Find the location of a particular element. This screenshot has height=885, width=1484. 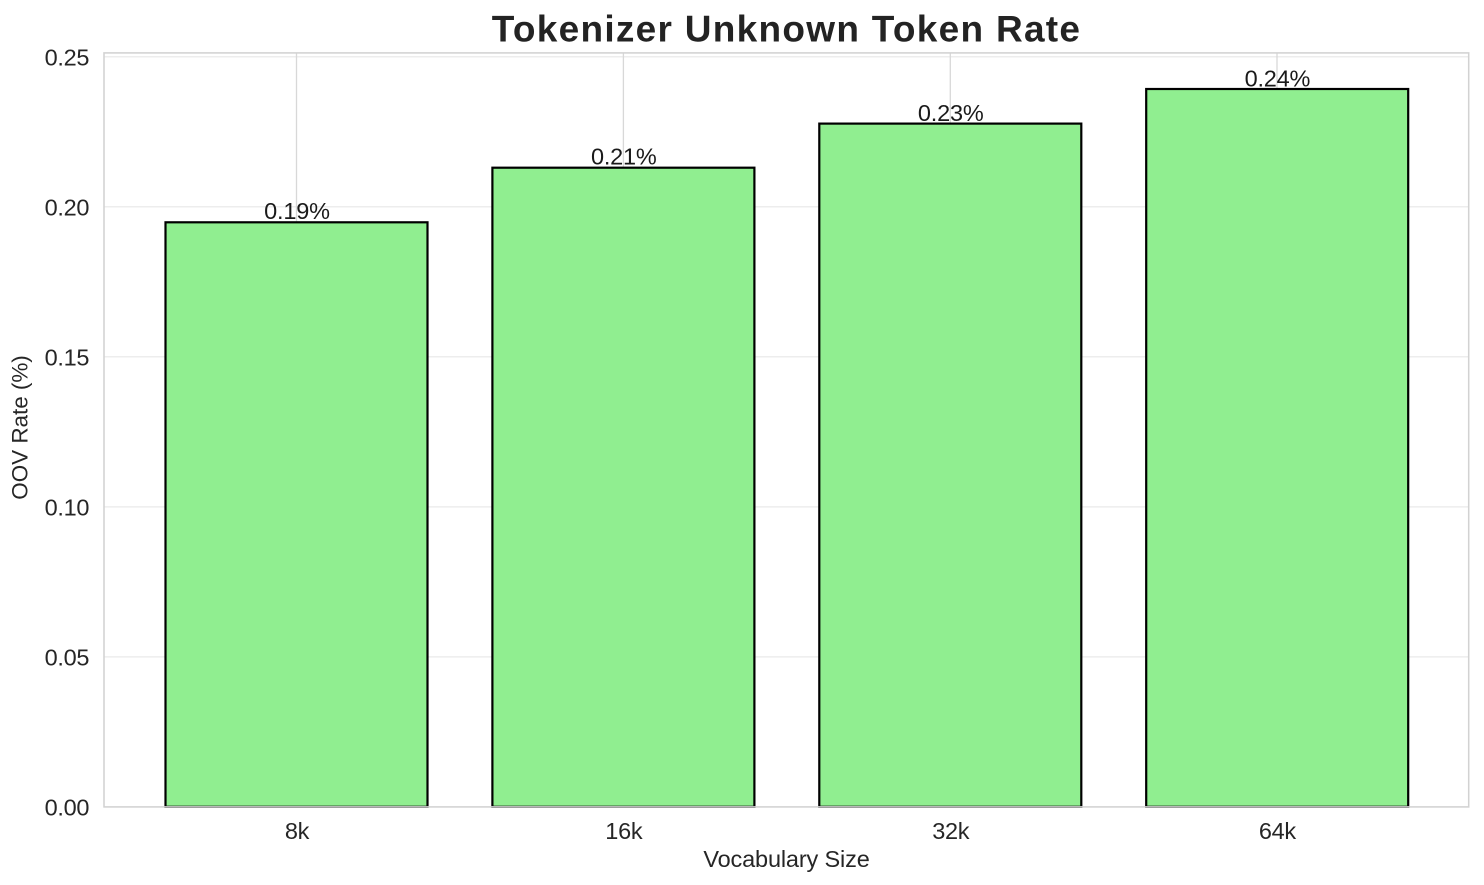

svg-text: 0.23% is located at coordinates (951, 113).